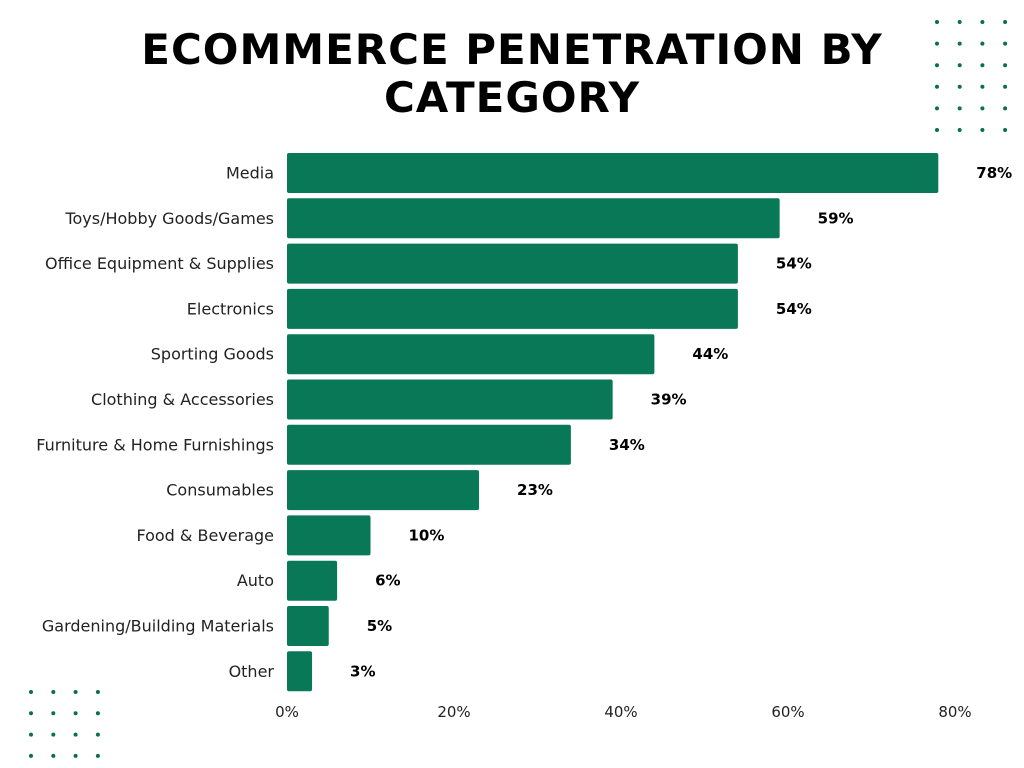 This screenshot has width=1024, height=768. I want to click on value-label-clothing-accessories: 39%, so click(669, 400).